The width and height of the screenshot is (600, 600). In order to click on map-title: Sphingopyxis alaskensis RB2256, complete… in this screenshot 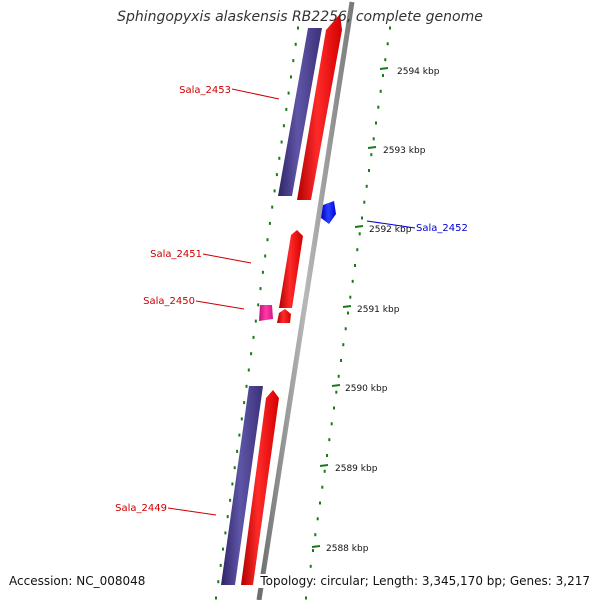, I will do `click(300, 17)`.